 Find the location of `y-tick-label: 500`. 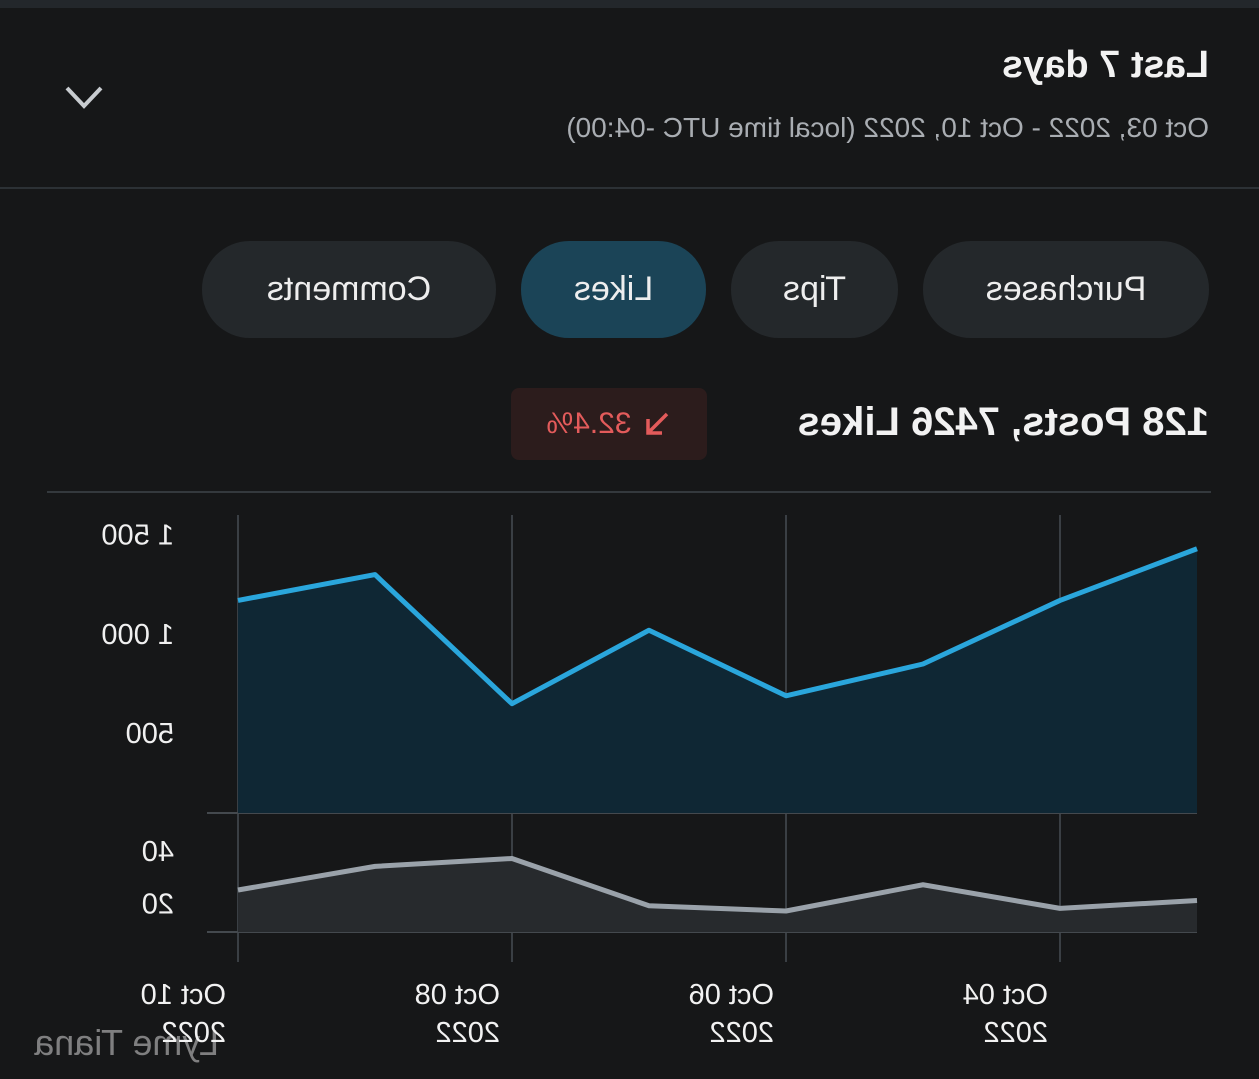

y-tick-label: 500 is located at coordinates (150, 734).